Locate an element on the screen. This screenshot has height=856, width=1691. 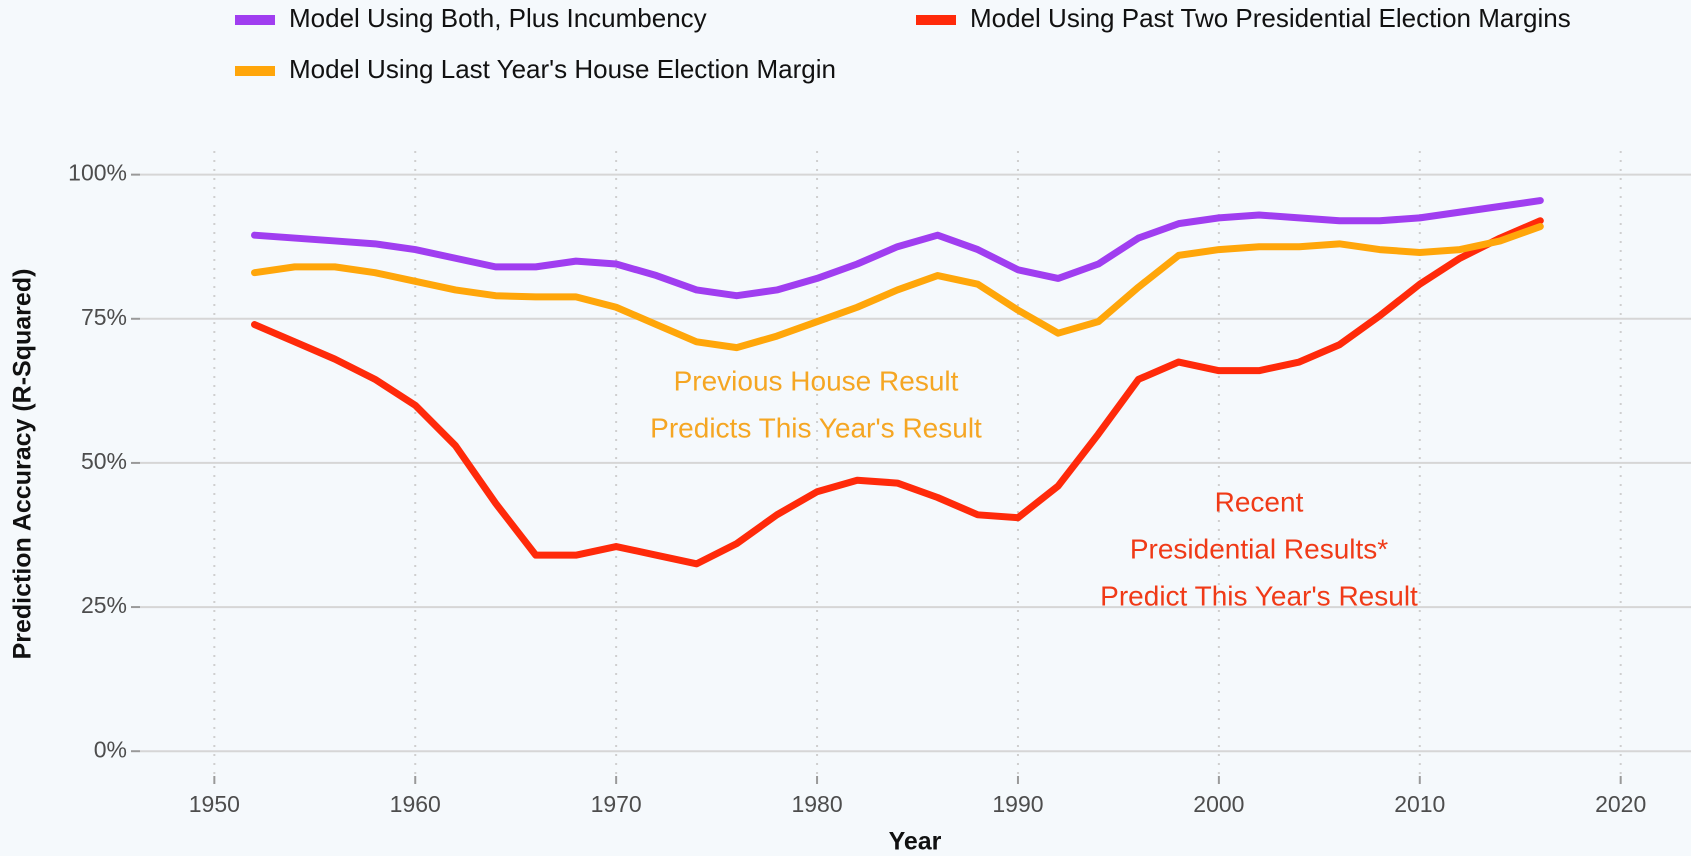
y-tick-label: 100% is located at coordinates (97, 173).